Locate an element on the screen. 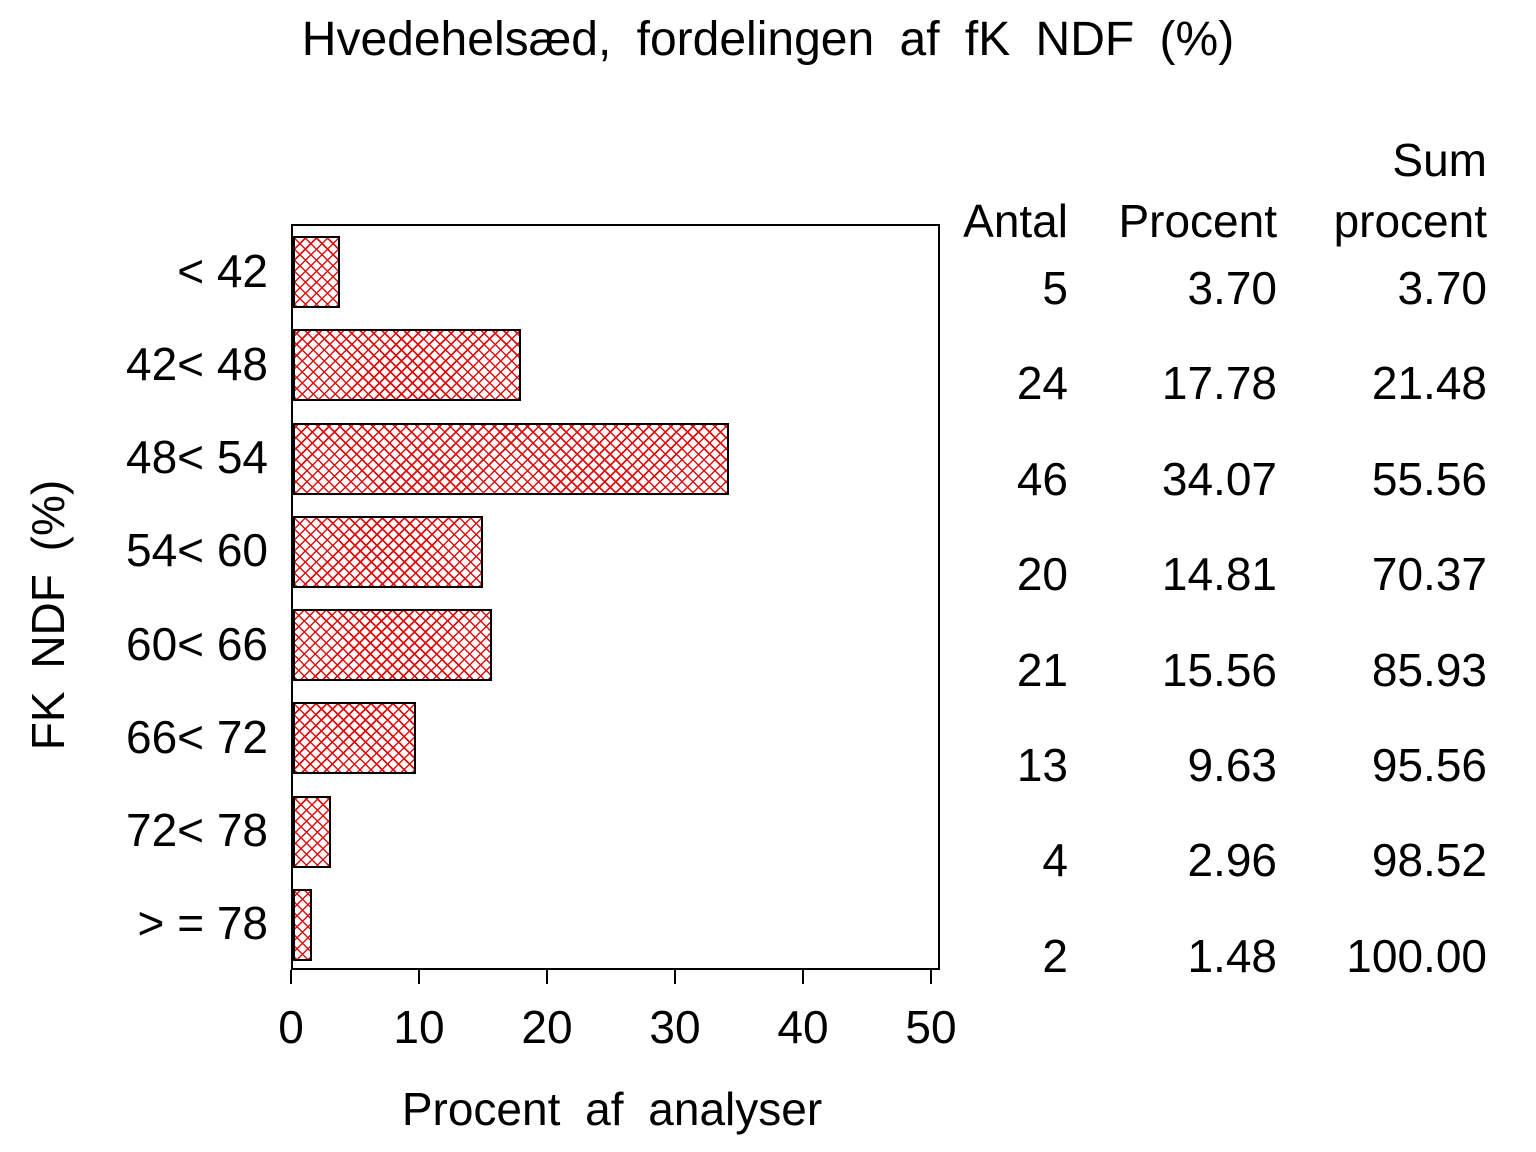 The width and height of the screenshot is (1536, 1152). category-label: > = 78 is located at coordinates (202, 923).